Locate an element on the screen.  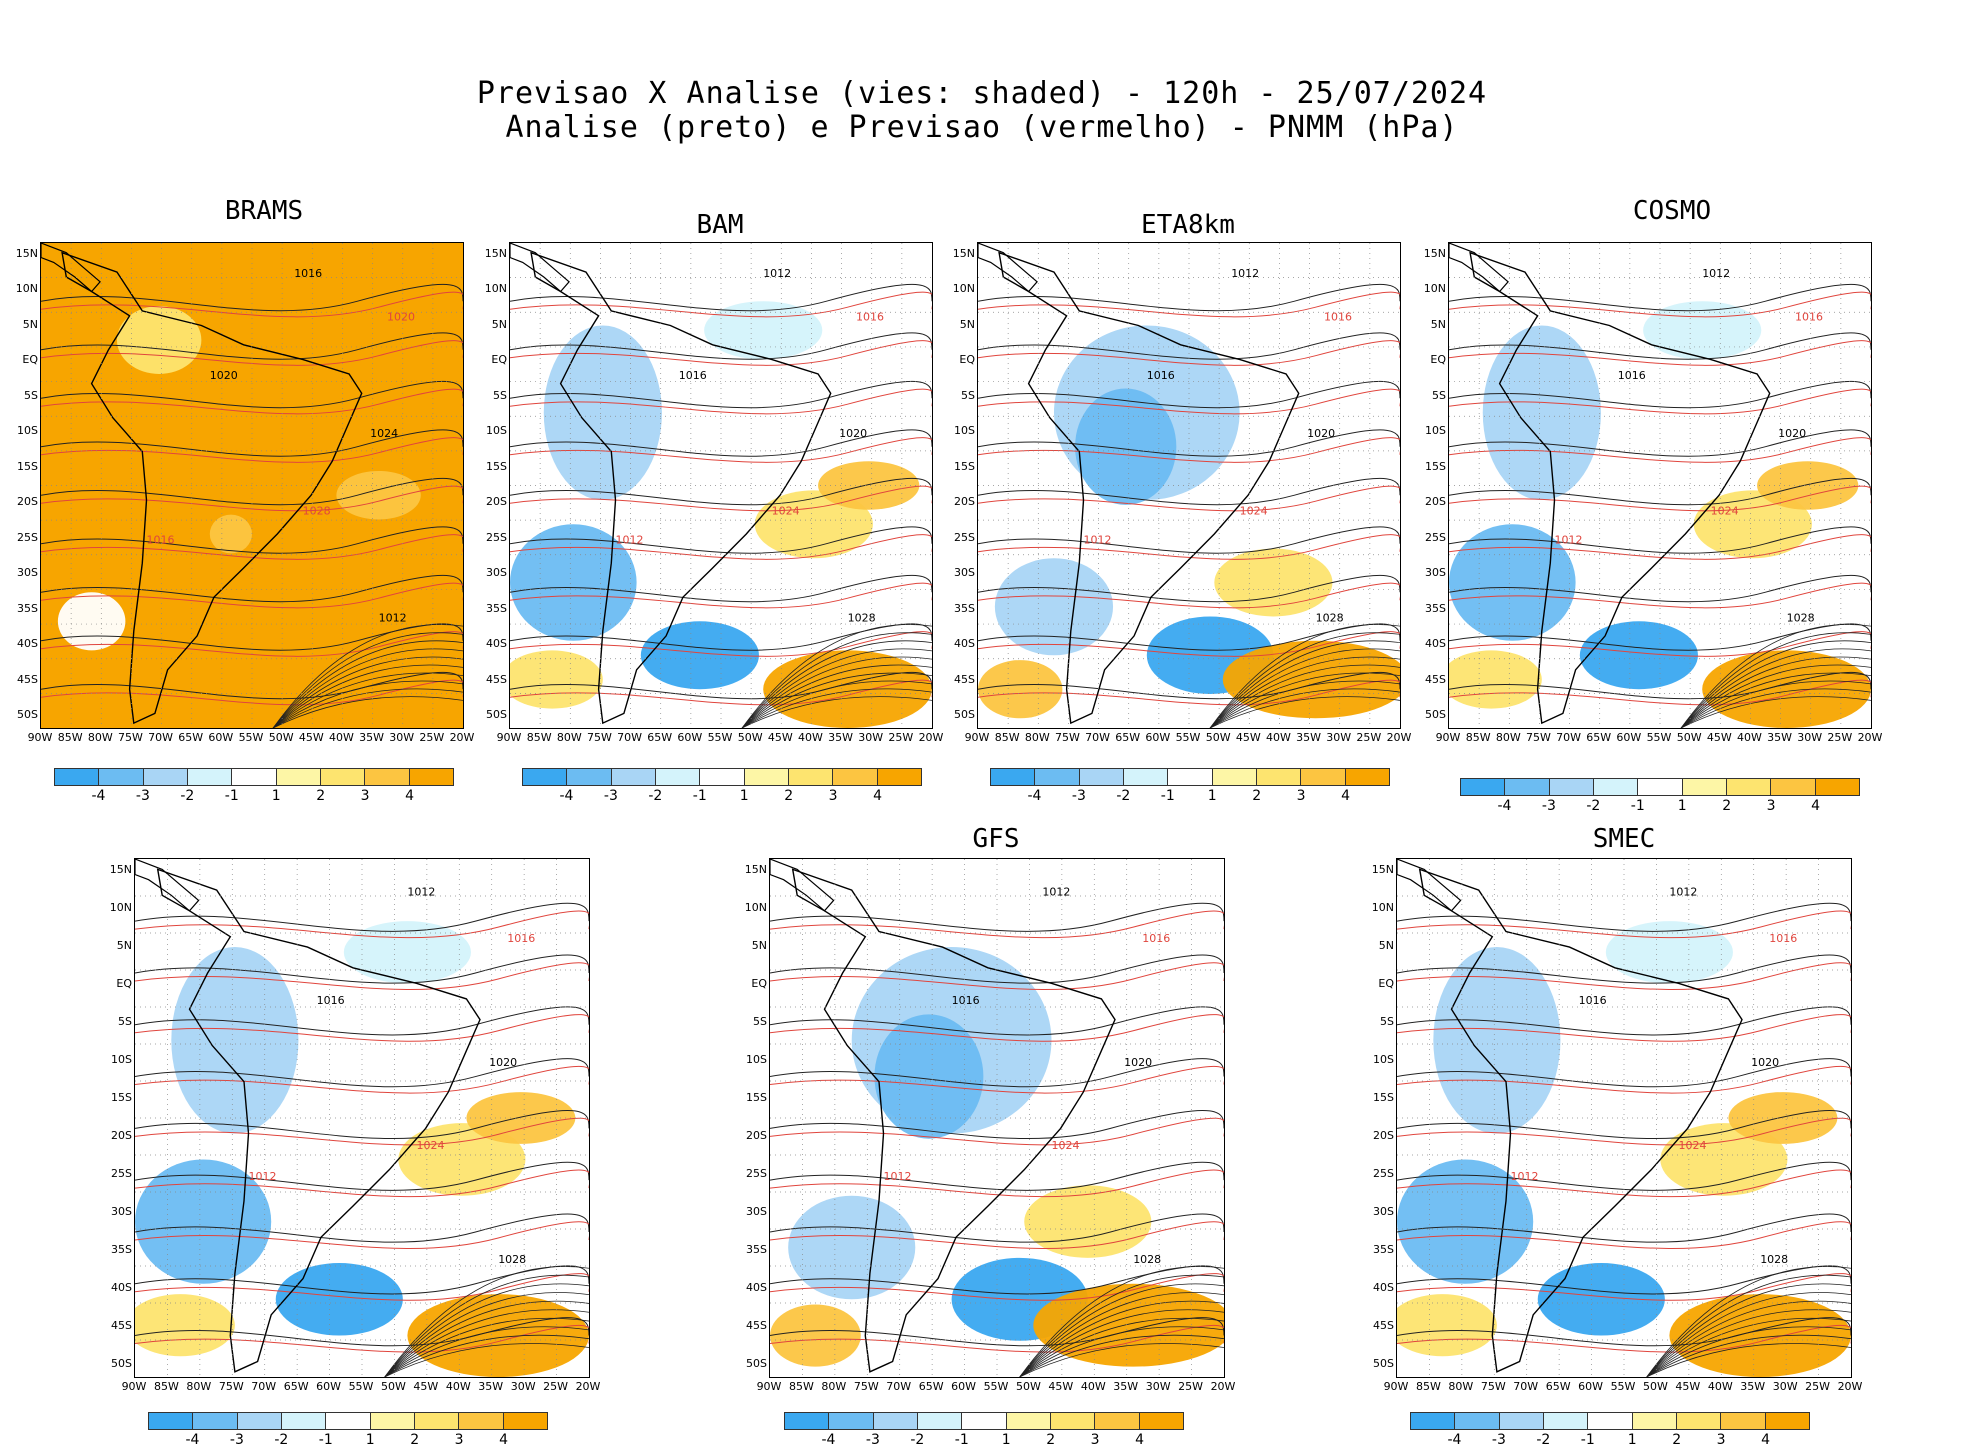
map-canvas-smec: 1012 1016 1020 1024 1028 1012 1016 is located at coordinates (1624, 1118).